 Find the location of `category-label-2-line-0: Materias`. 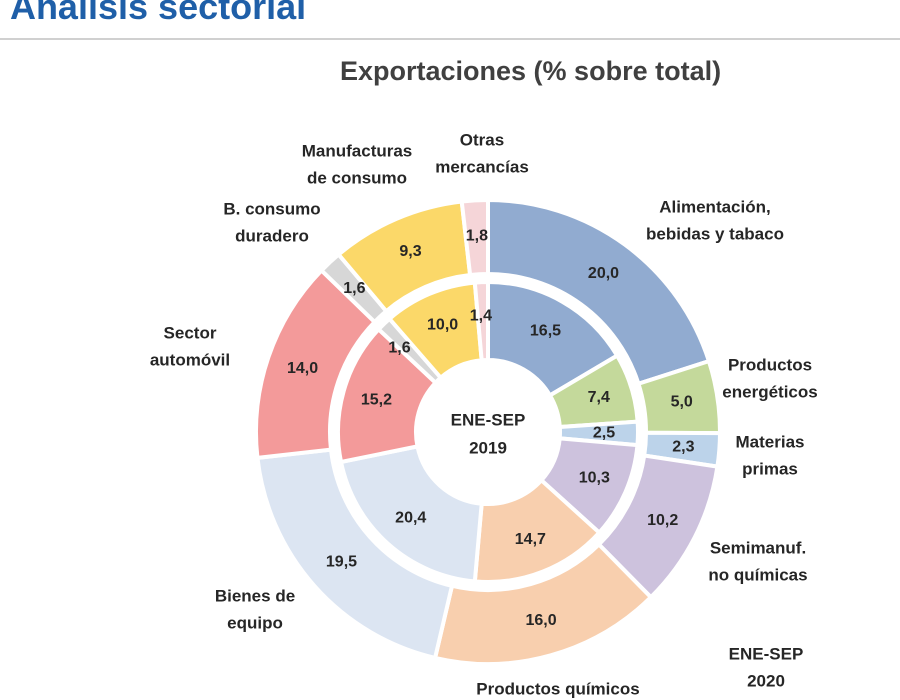

category-label-2-line-0: Materias is located at coordinates (770, 441).